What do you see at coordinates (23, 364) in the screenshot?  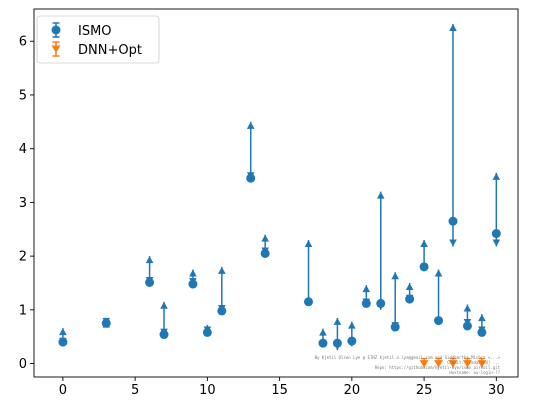 I see `y-tick-label: 0` at bounding box center [23, 364].